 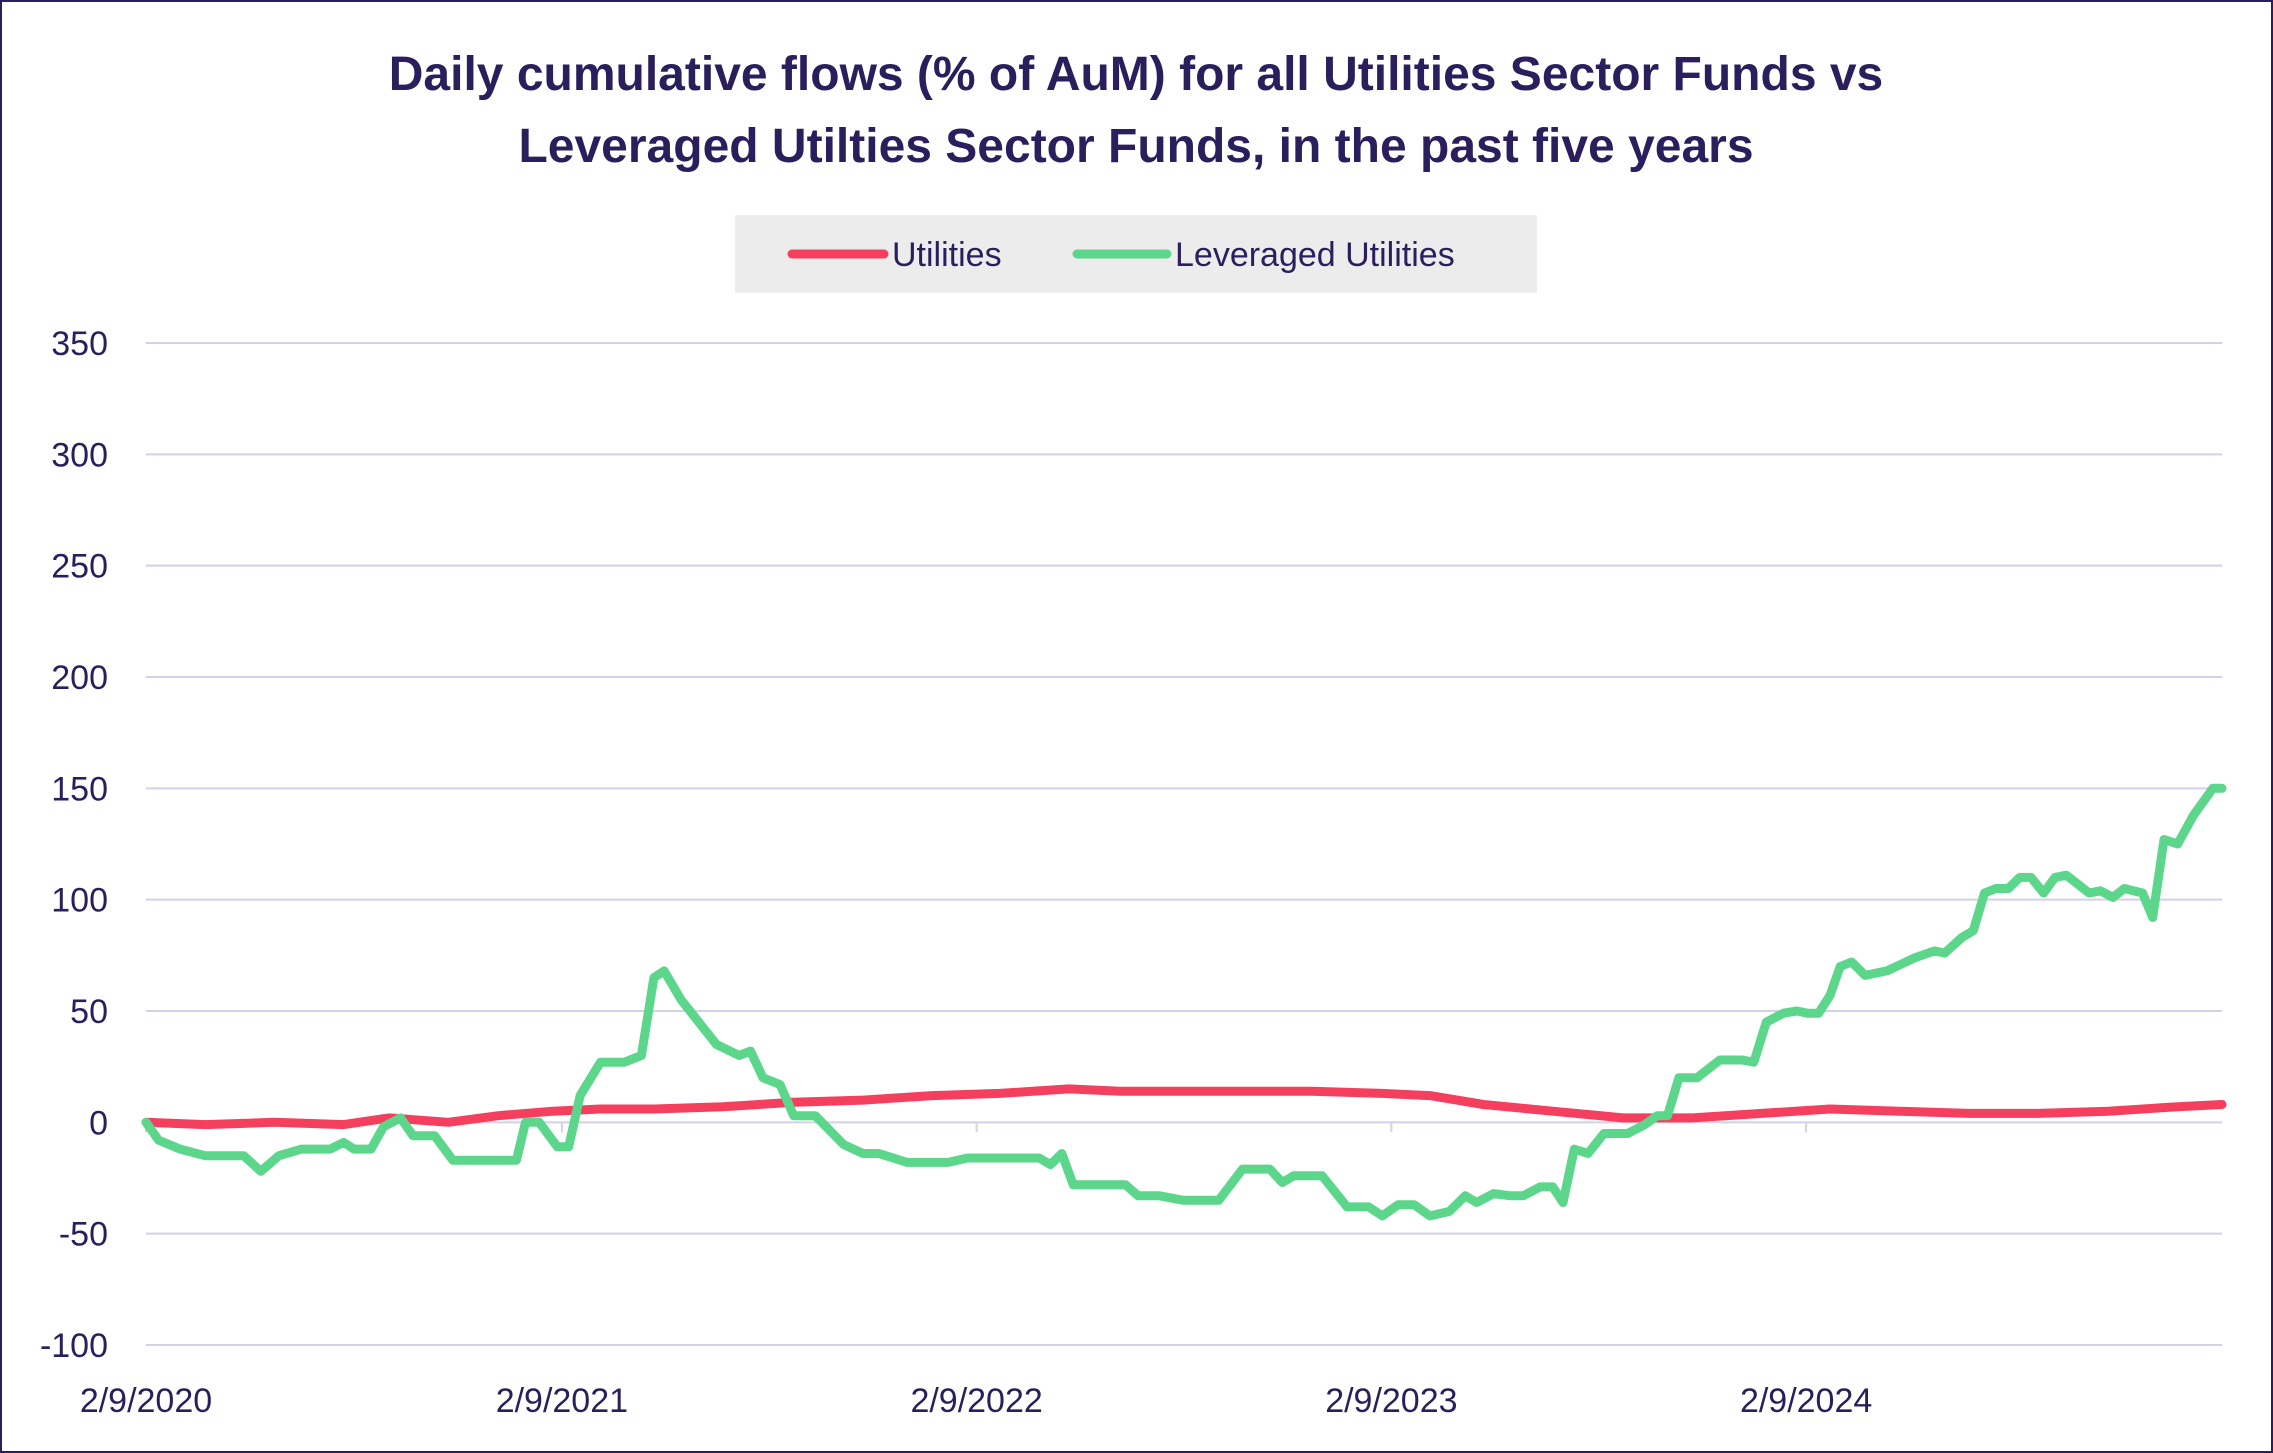 I want to click on y-tick-label: -100, so click(x=74, y=1346).